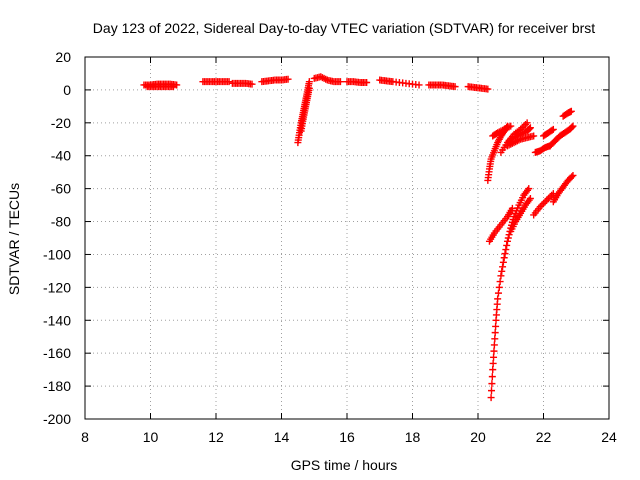 The width and height of the screenshot is (640, 480). I want to click on y-tick-label: -180, so click(57, 386).